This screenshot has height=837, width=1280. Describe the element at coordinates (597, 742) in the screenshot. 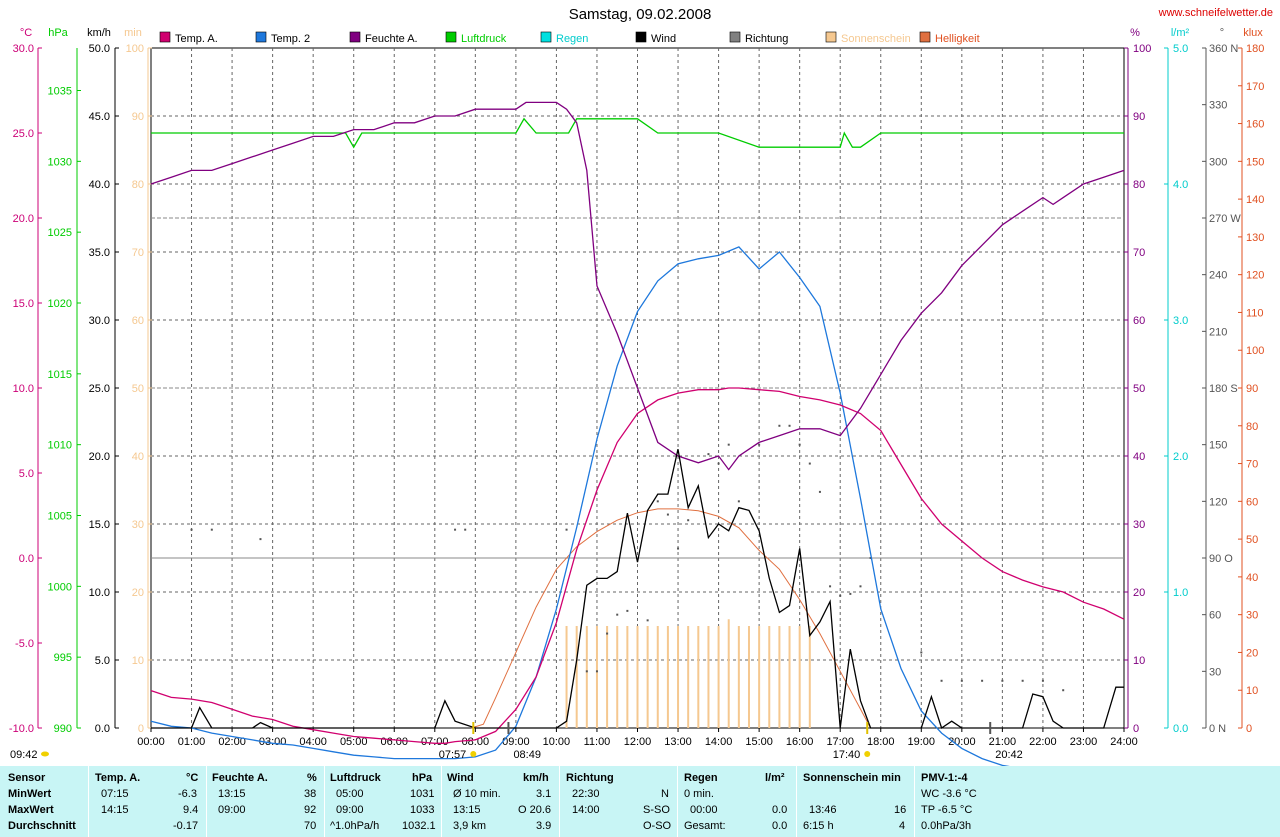

I see `x-tick-label-11: 11:00` at that location.